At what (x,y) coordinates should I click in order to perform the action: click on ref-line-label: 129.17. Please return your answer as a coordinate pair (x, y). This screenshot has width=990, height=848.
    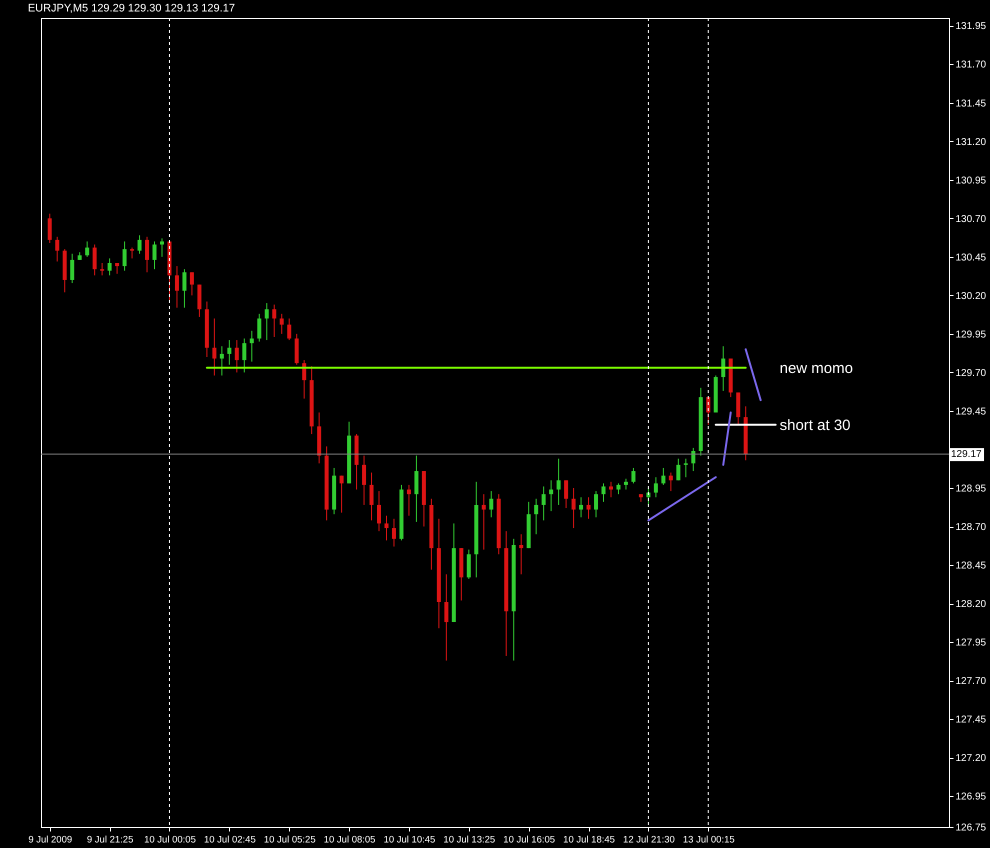
    Looking at the image, I should click on (966, 454).